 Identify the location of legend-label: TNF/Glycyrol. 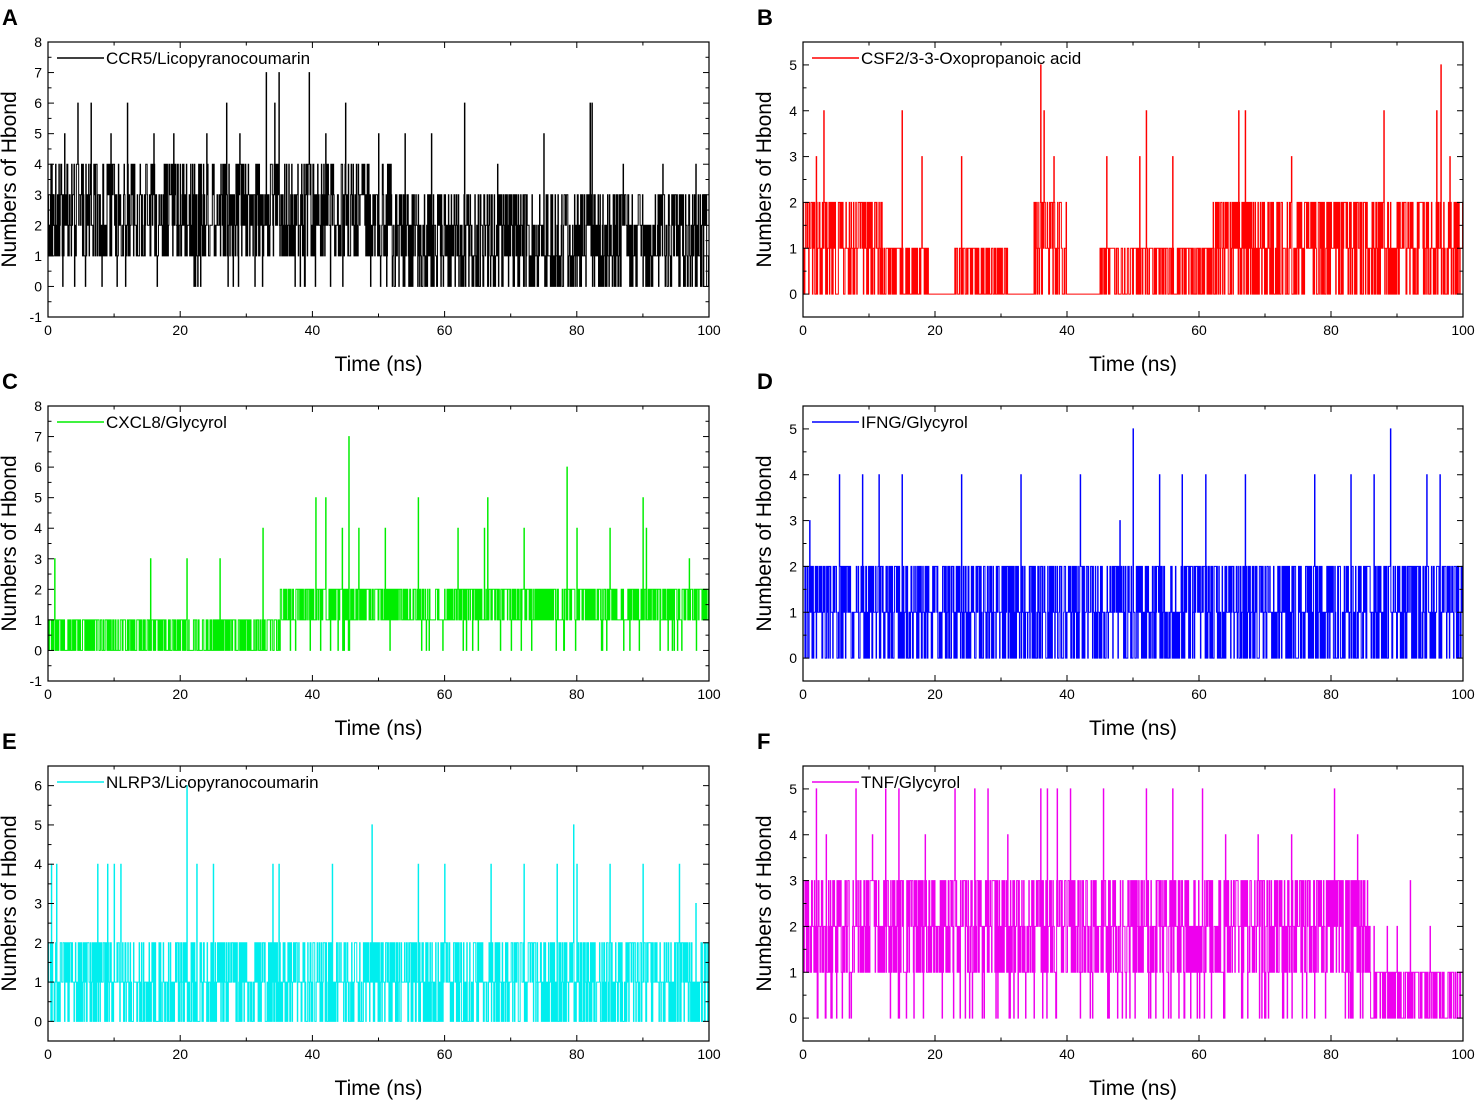
(910, 782).